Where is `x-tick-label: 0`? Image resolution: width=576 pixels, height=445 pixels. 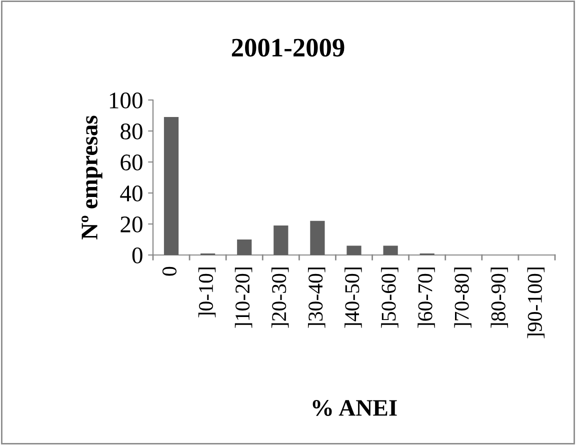
x-tick-label: 0 is located at coordinates (169, 271).